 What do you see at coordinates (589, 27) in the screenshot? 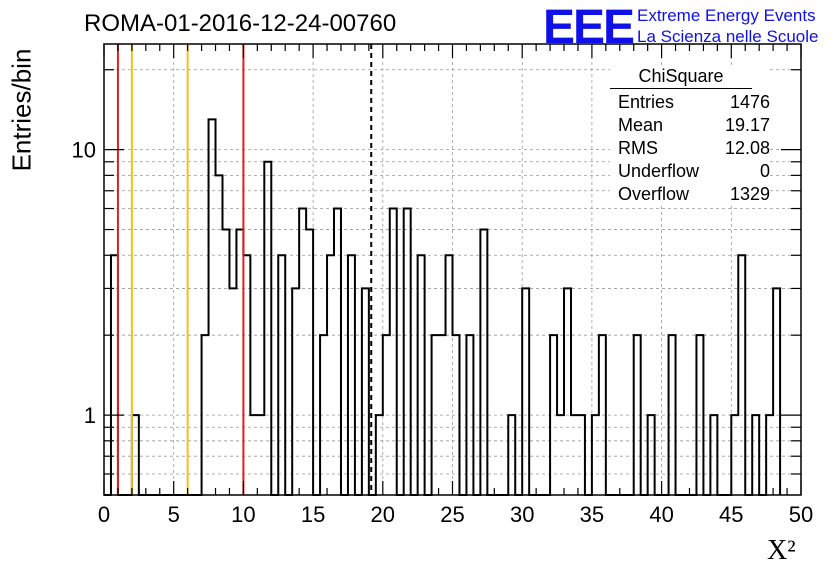
I see `eee-logo: EEE` at bounding box center [589, 27].